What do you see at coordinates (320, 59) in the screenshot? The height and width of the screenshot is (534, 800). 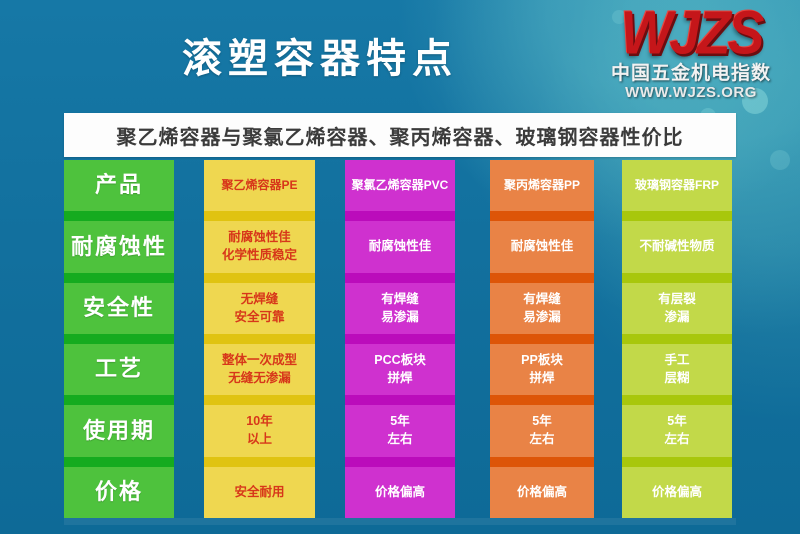 I see `page-title: 滚塑容器特点` at bounding box center [320, 59].